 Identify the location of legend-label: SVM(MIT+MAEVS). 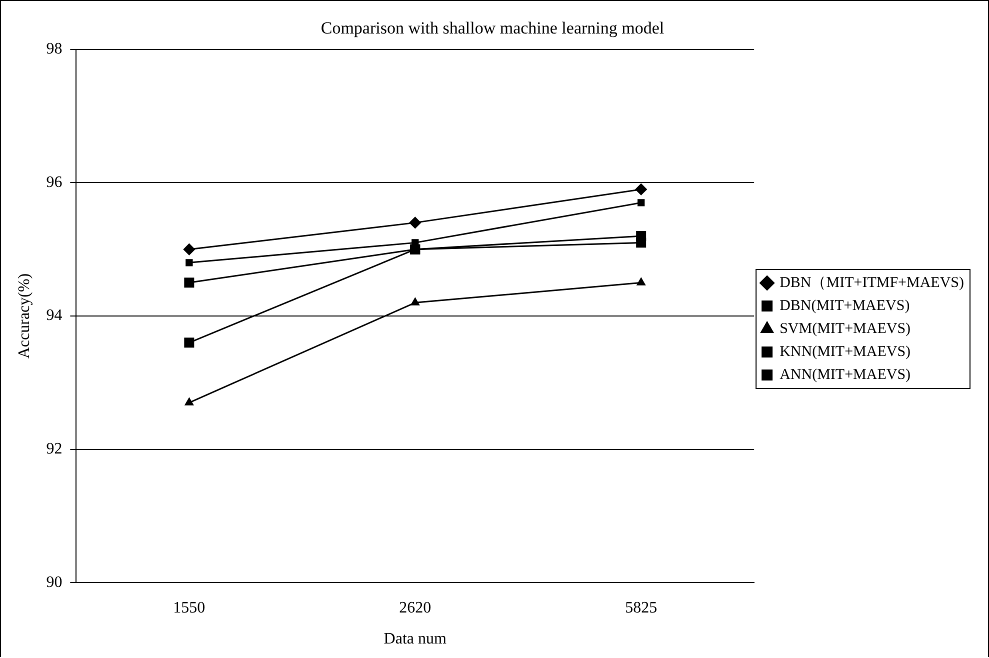
(845, 328).